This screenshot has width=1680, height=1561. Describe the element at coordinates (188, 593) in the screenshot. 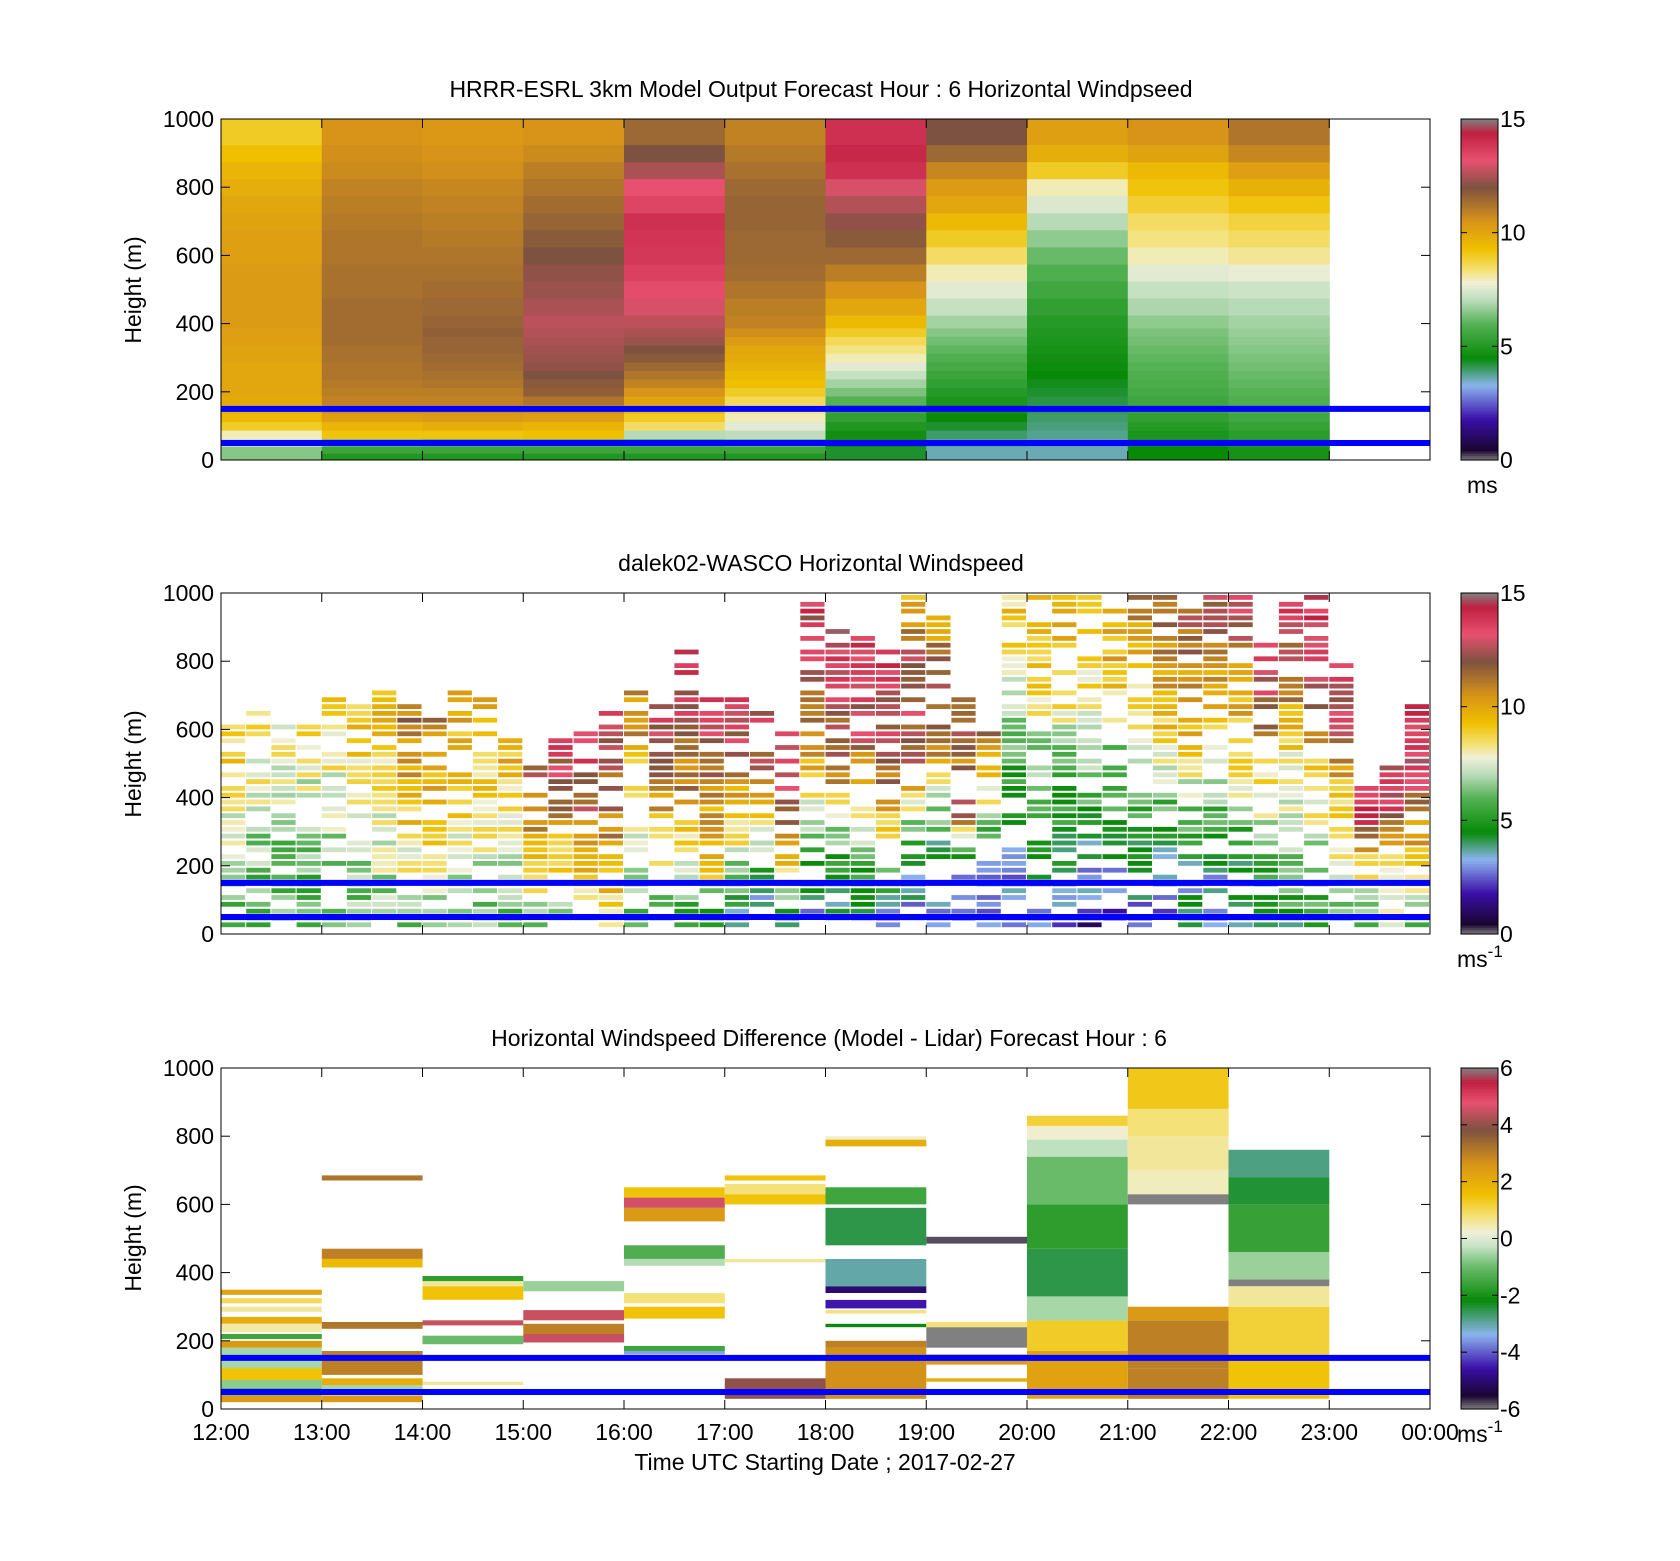

I see `y-tick-label: 1000` at that location.